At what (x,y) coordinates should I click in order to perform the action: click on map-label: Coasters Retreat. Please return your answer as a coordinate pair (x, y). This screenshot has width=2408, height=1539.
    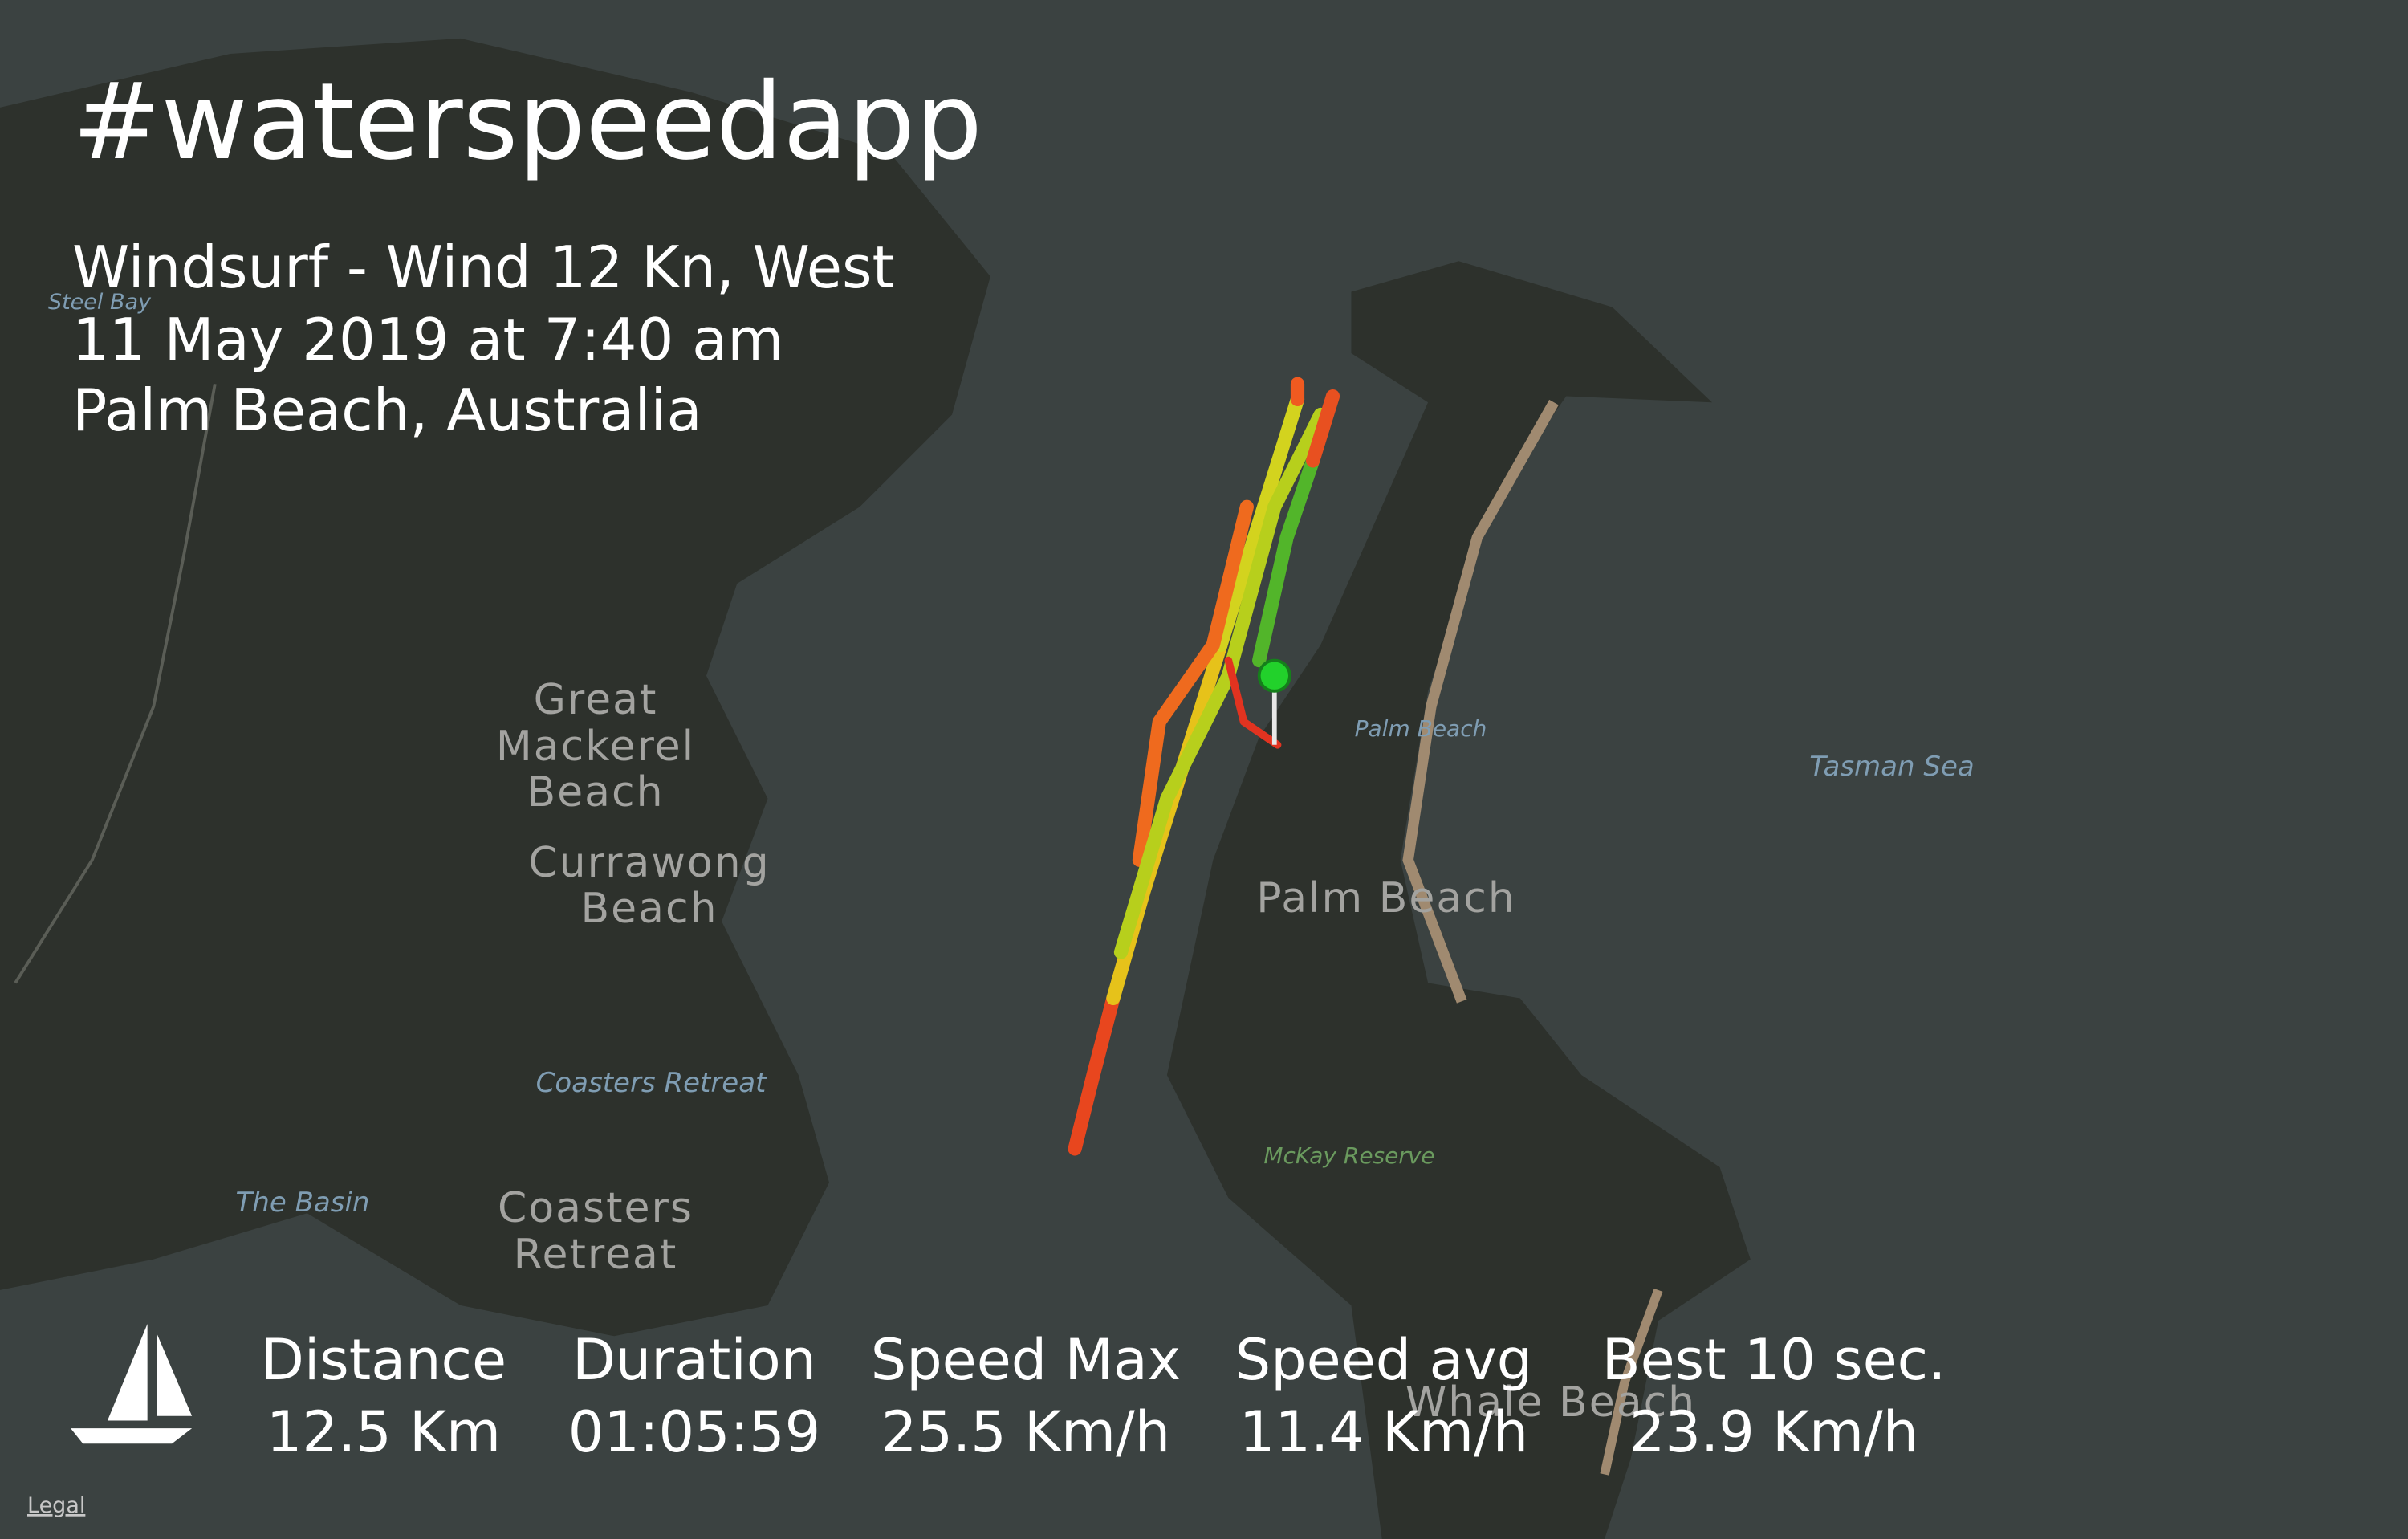
    Looking at the image, I should click on (651, 1083).